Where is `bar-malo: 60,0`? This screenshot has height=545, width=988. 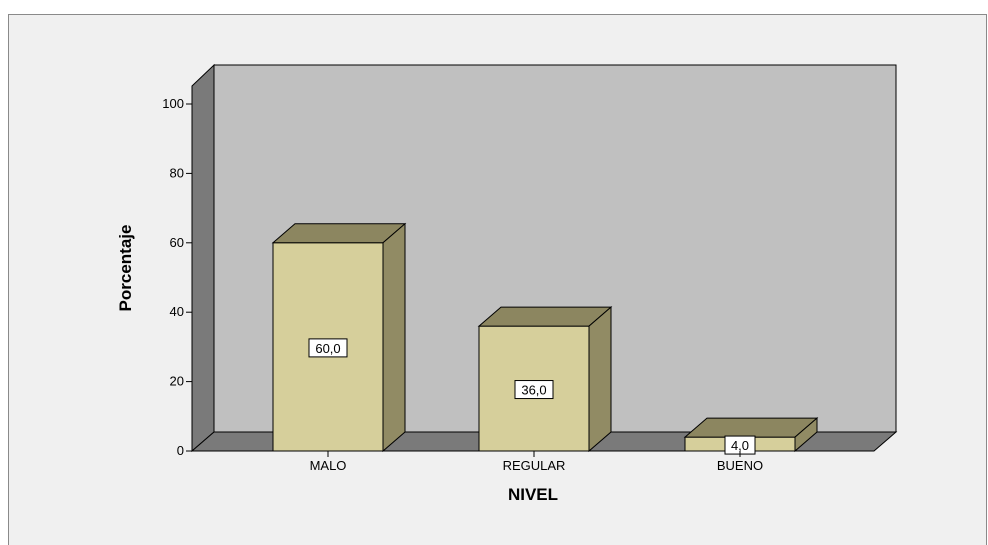 bar-malo: 60,0 is located at coordinates (339, 337).